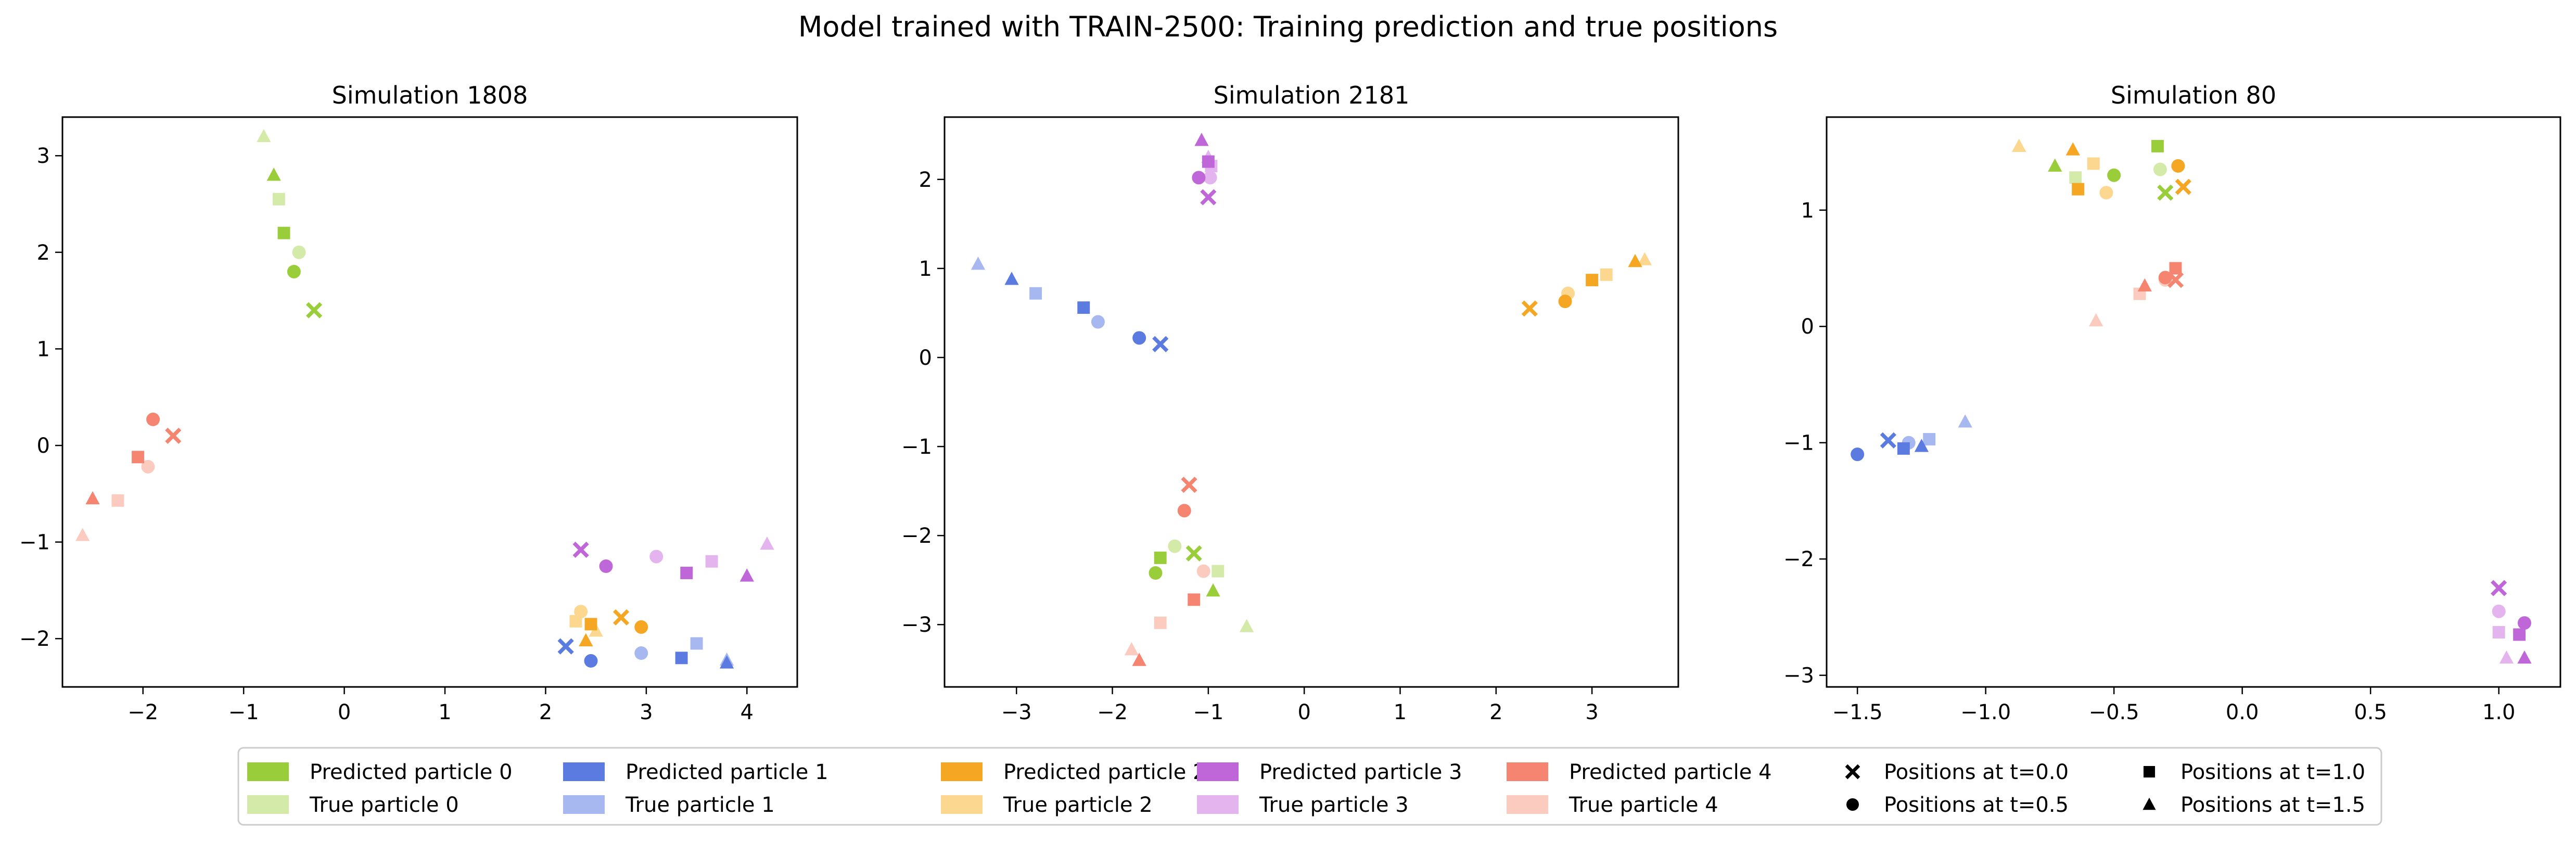  What do you see at coordinates (411, 772) in the screenshot?
I see `legend-label-predicted-0: Predicted particle 0` at bounding box center [411, 772].